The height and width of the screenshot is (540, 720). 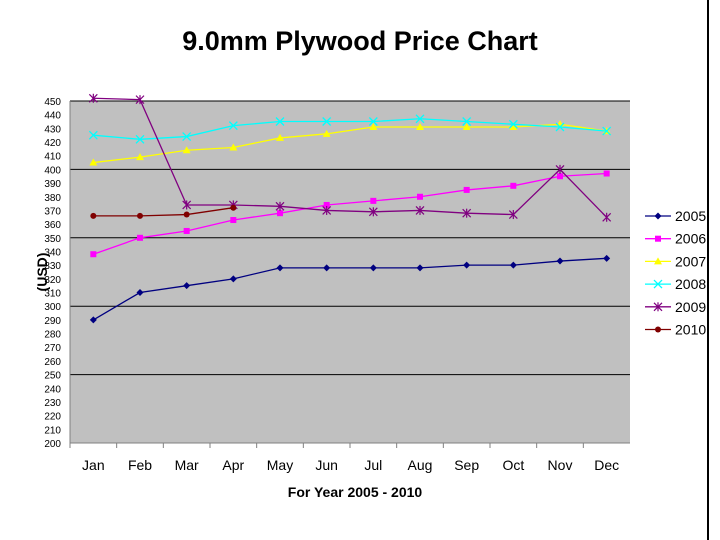 What do you see at coordinates (326, 465) in the screenshot?
I see `x-tick-label: Jun` at bounding box center [326, 465].